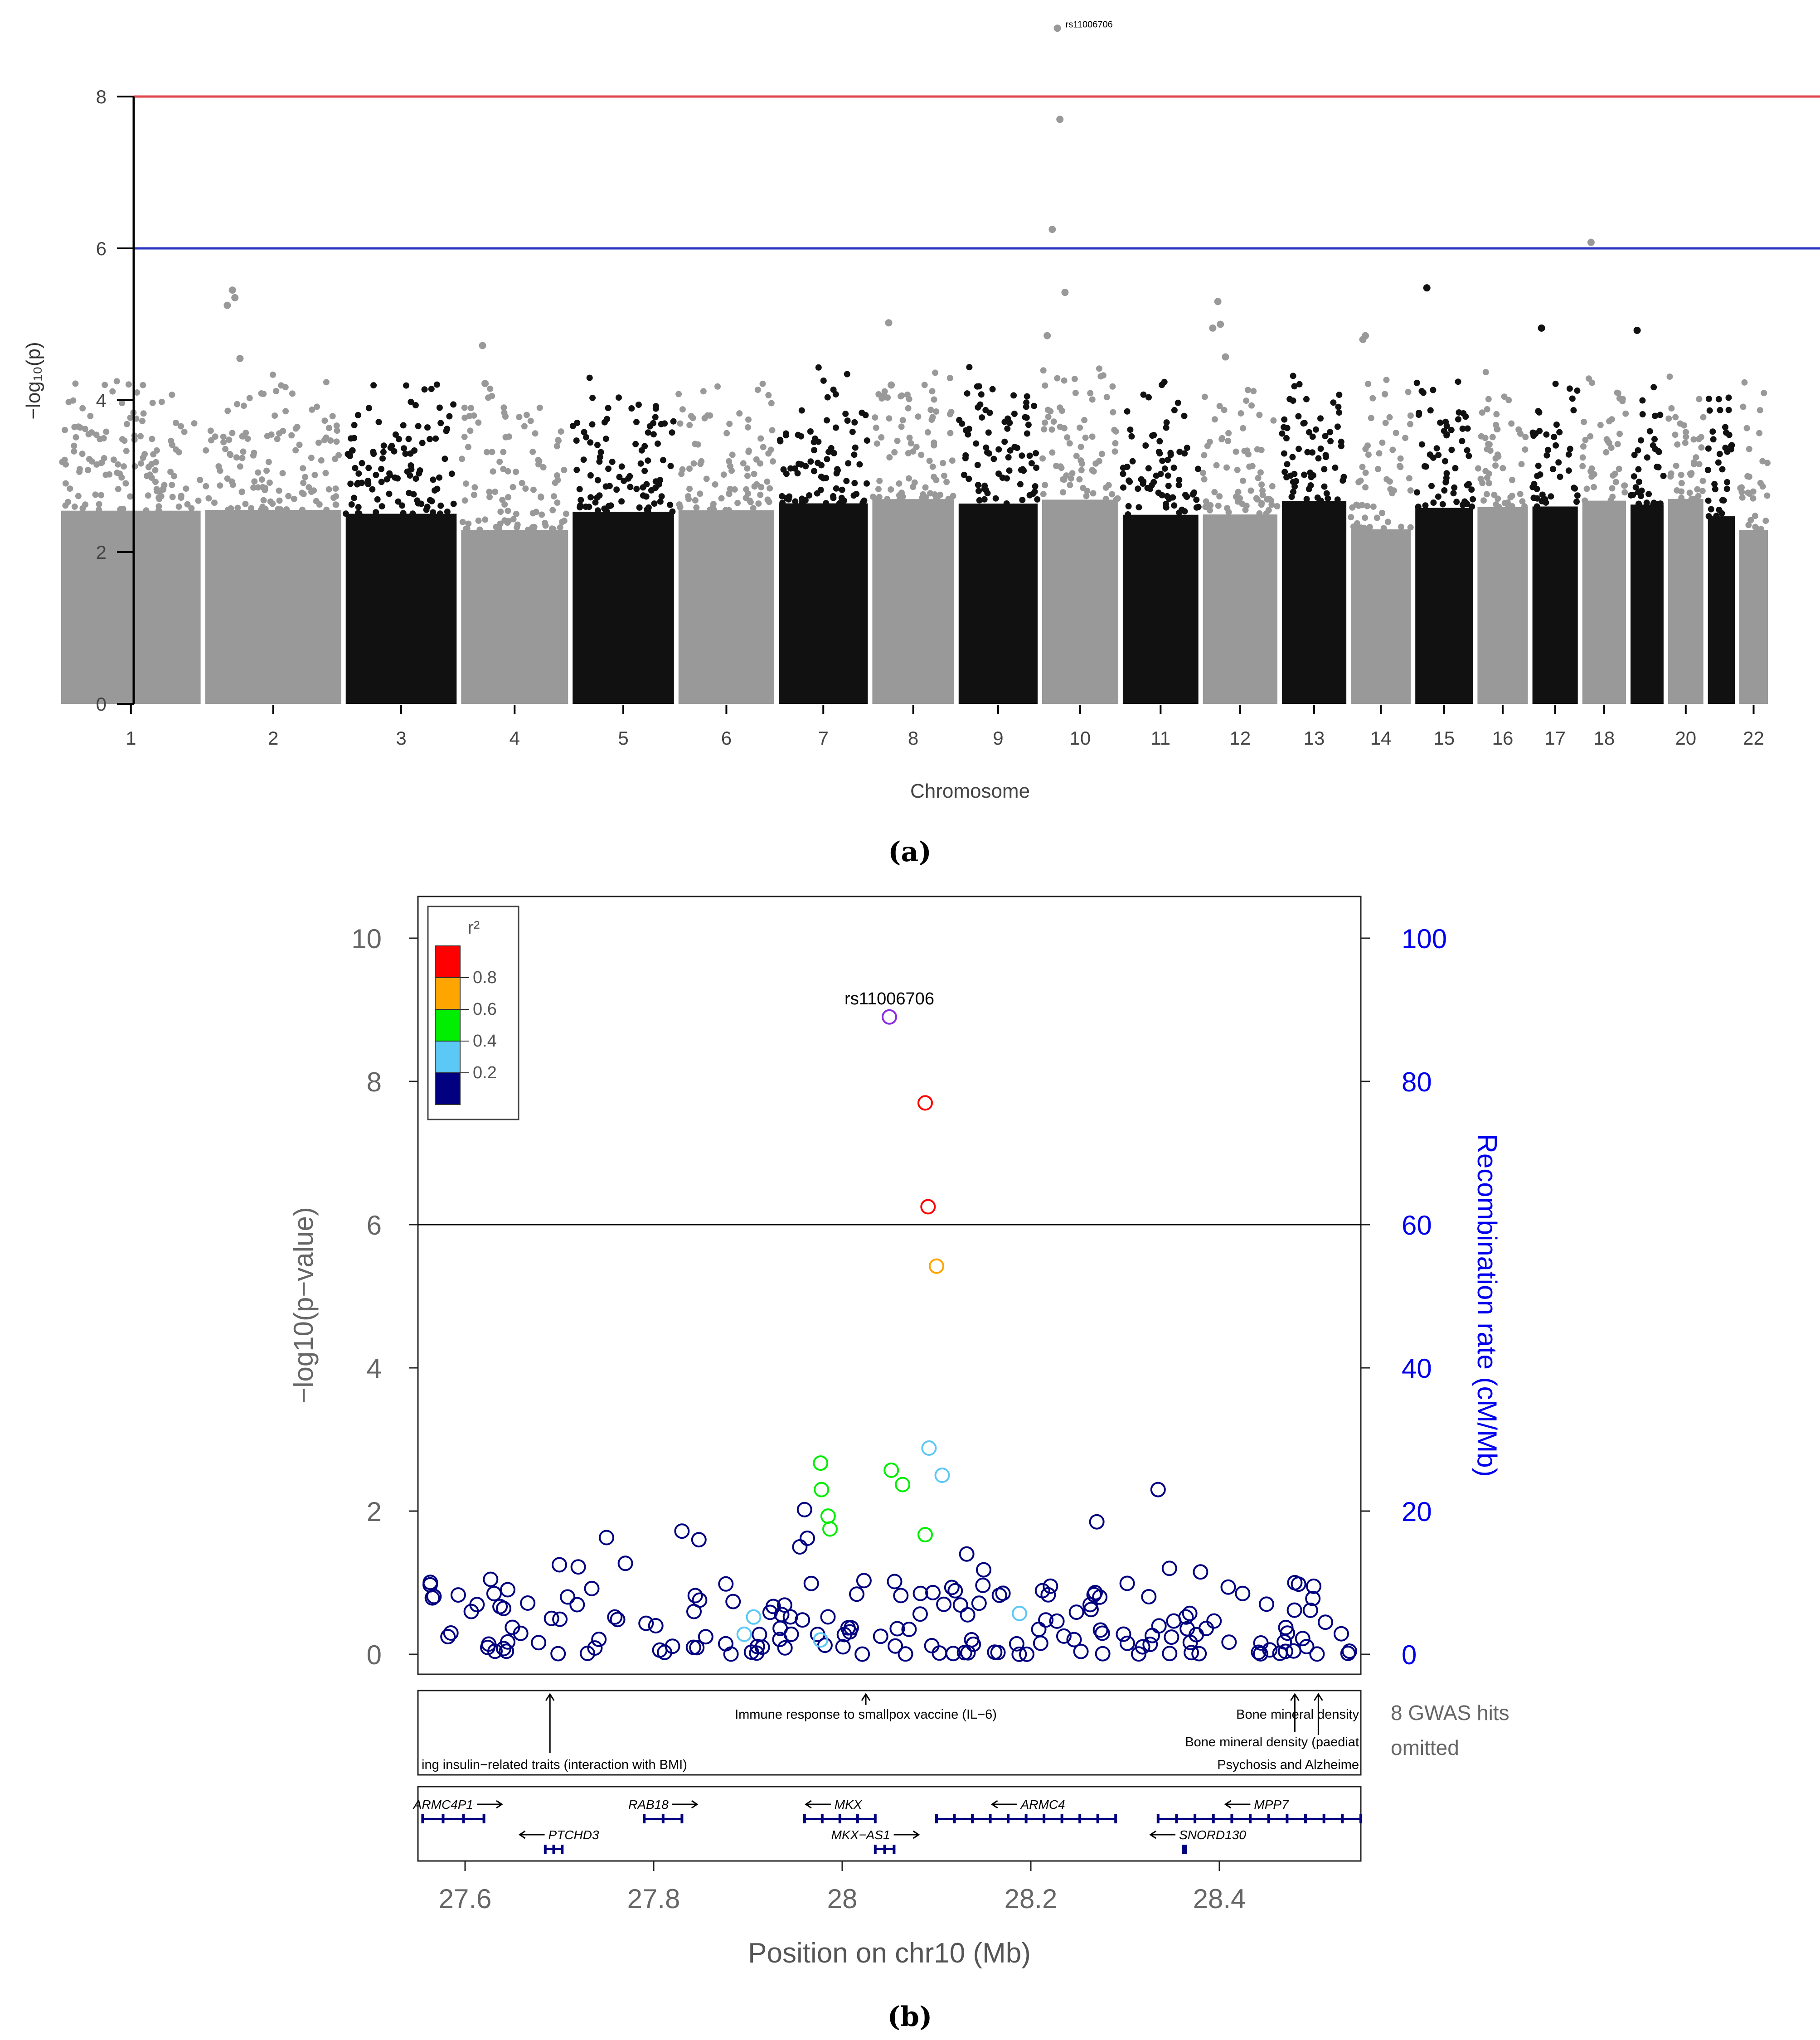  Describe the element at coordinates (1721, 610) in the screenshot. I see `chromosome-21-dense-points` at that location.